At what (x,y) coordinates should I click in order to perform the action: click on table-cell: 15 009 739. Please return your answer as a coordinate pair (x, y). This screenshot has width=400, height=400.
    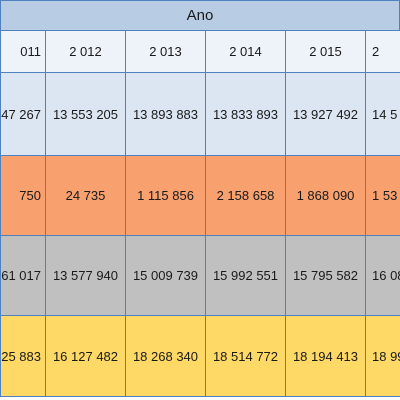
    Looking at the image, I should click on (165, 275).